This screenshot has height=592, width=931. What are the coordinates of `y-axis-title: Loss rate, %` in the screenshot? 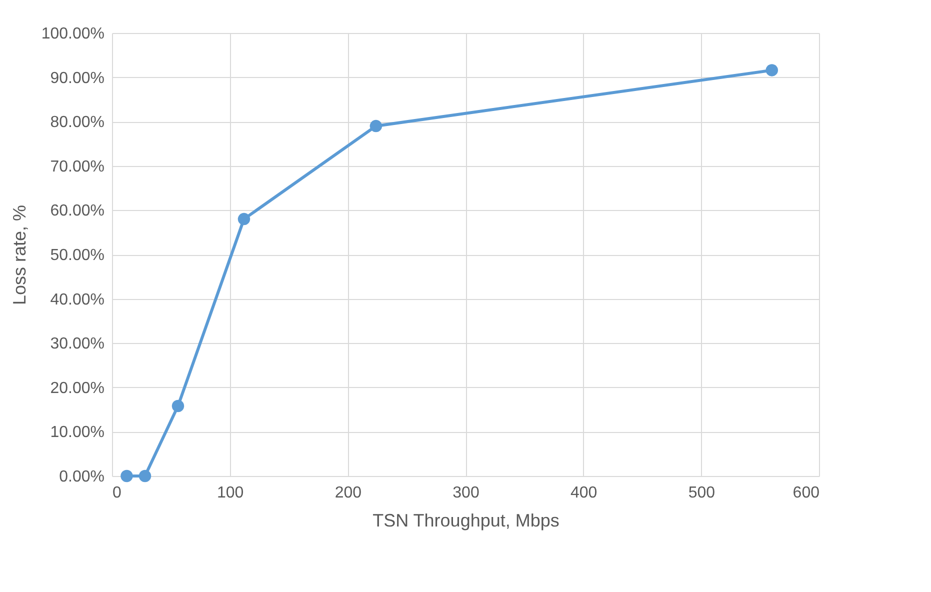 It's located at (19, 255).